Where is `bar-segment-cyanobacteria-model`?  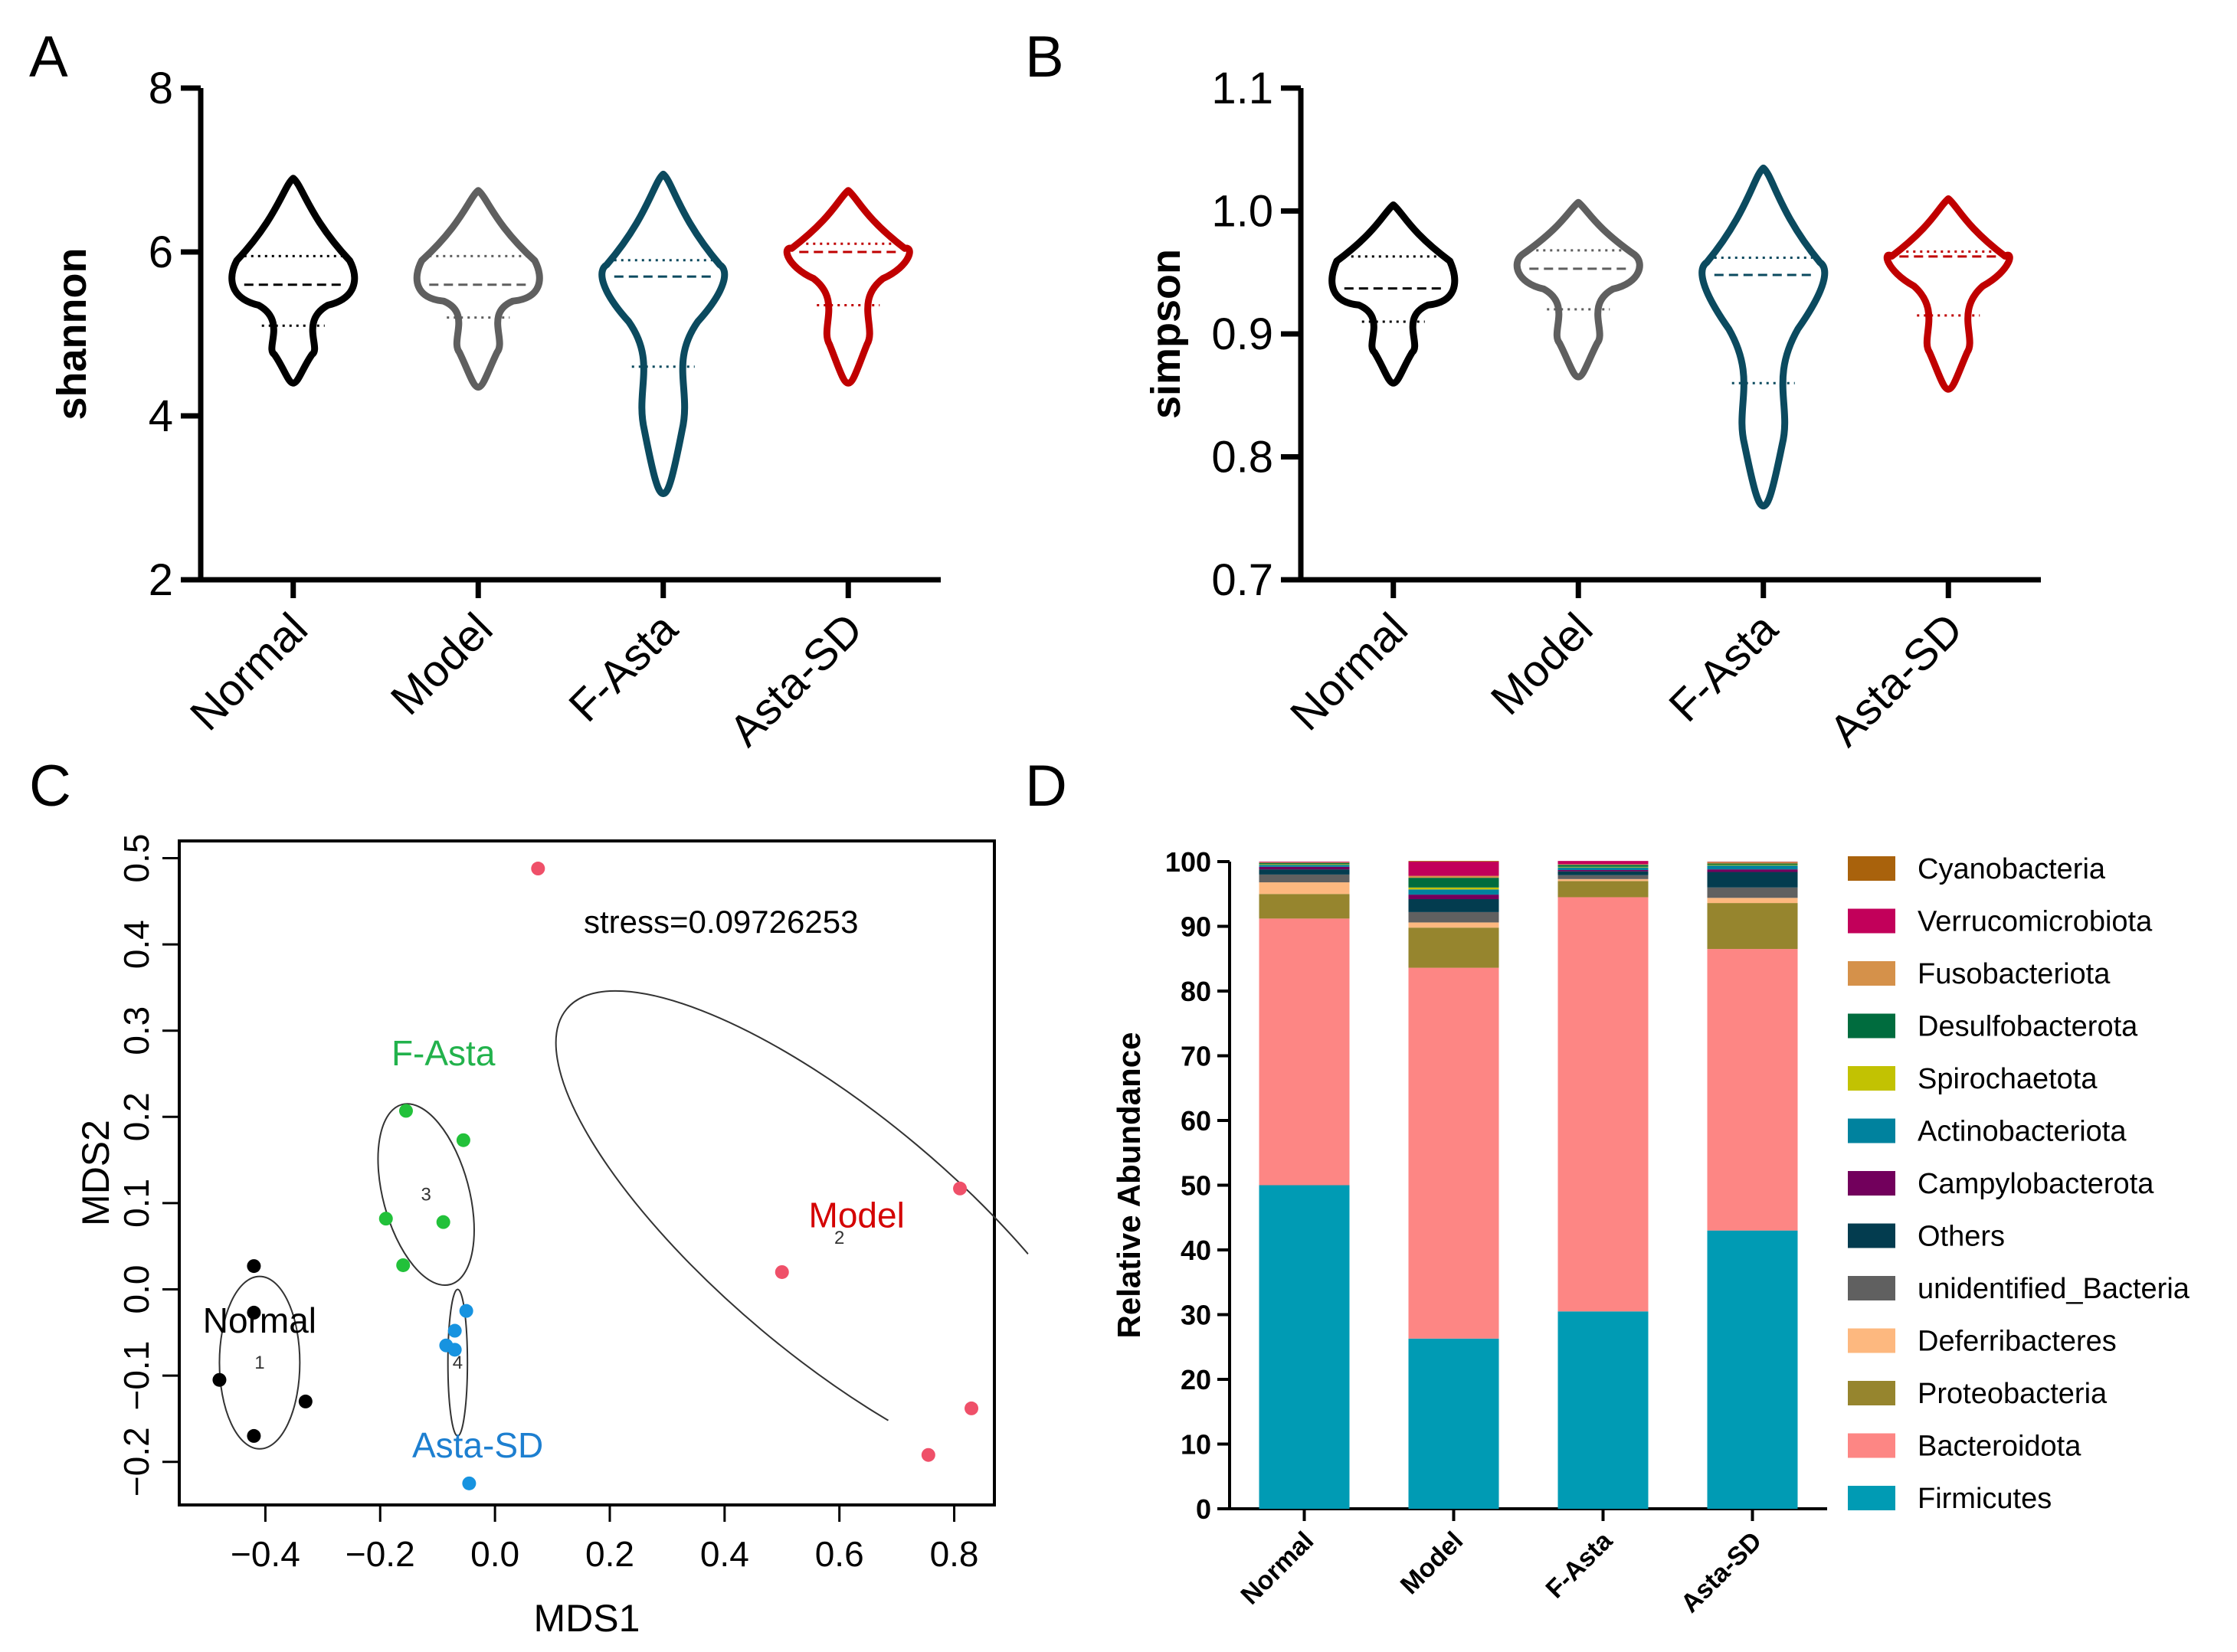
bar-segment-cyanobacteria-model is located at coordinates (1453, 861).